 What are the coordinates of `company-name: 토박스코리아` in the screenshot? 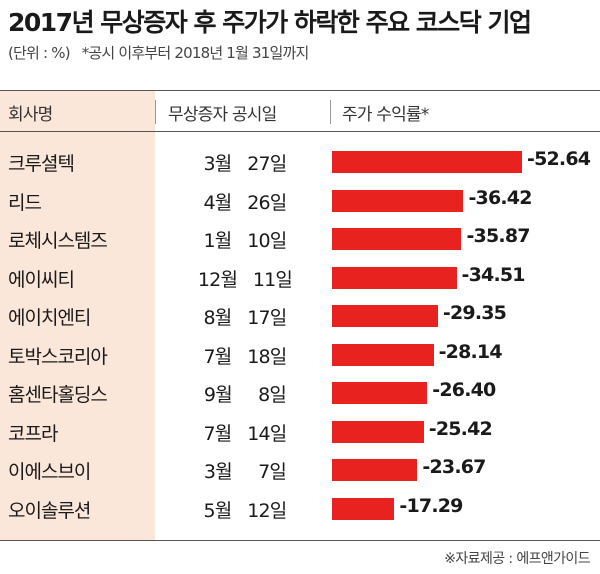 It's located at (58, 356).